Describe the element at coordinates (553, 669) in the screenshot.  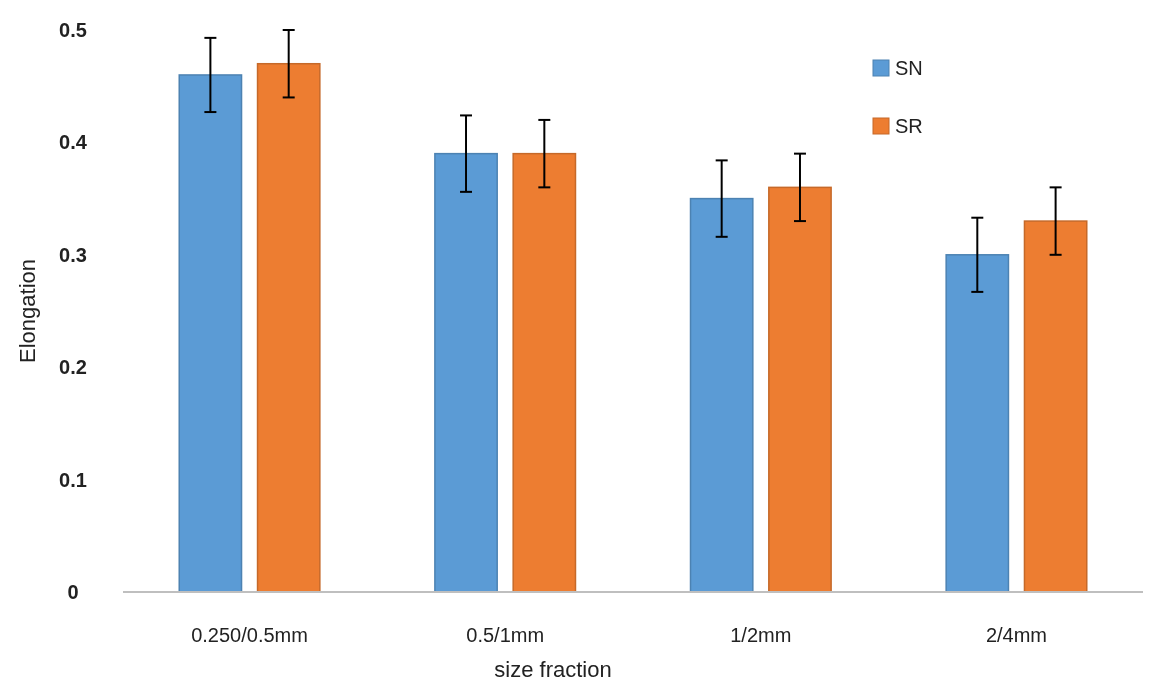
I see `x-axis-title: size fraction` at that location.